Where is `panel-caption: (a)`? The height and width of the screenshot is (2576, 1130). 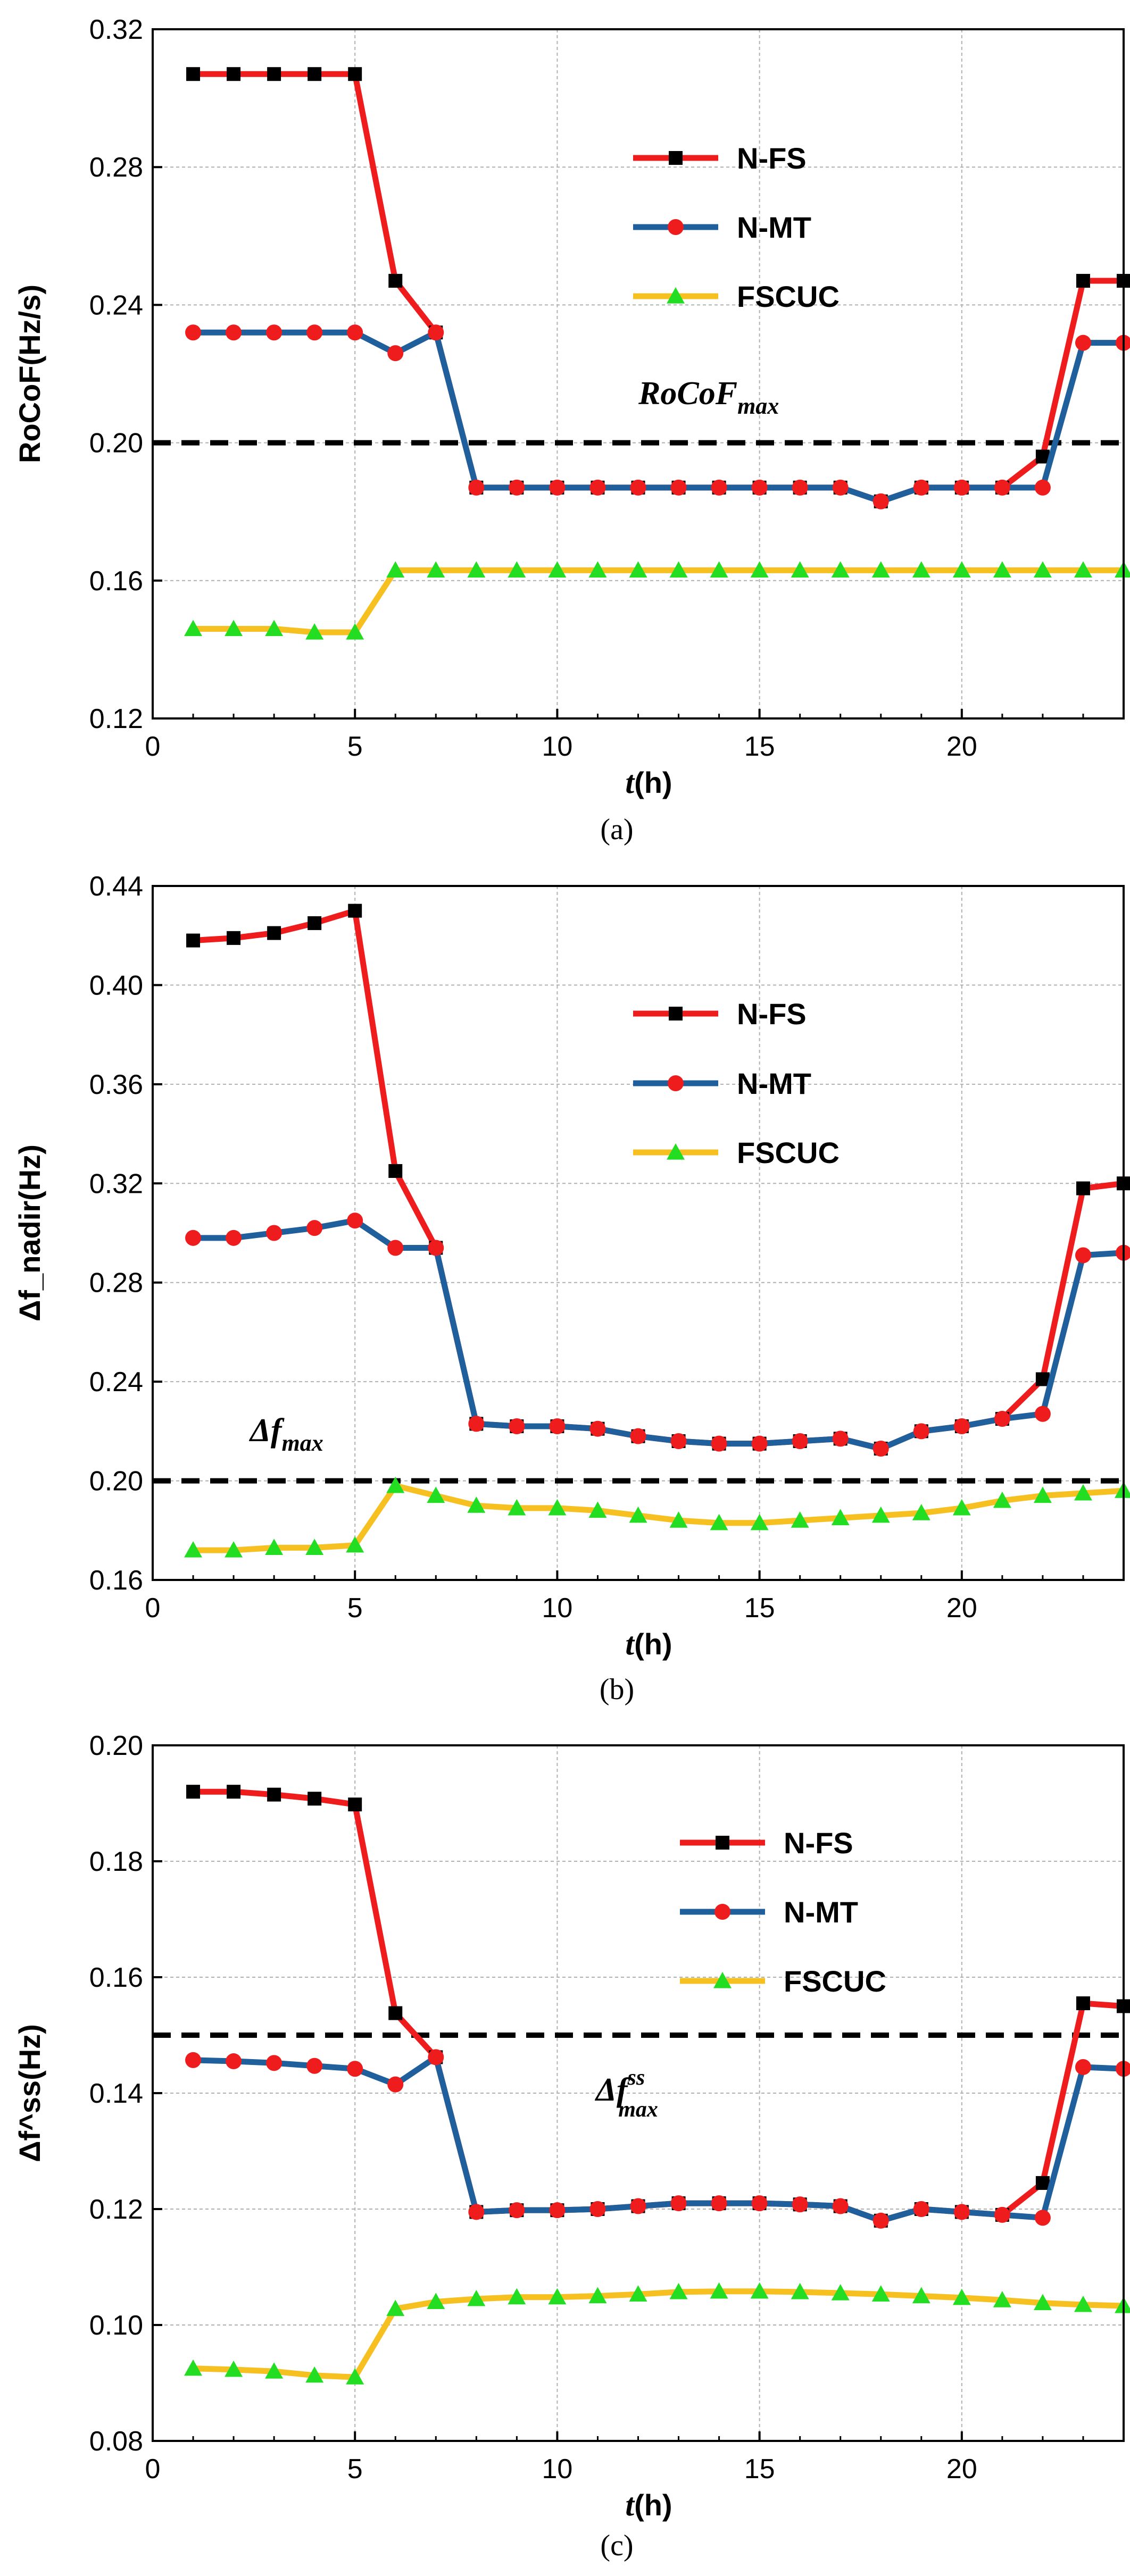
panel-caption: (a) is located at coordinates (616, 829).